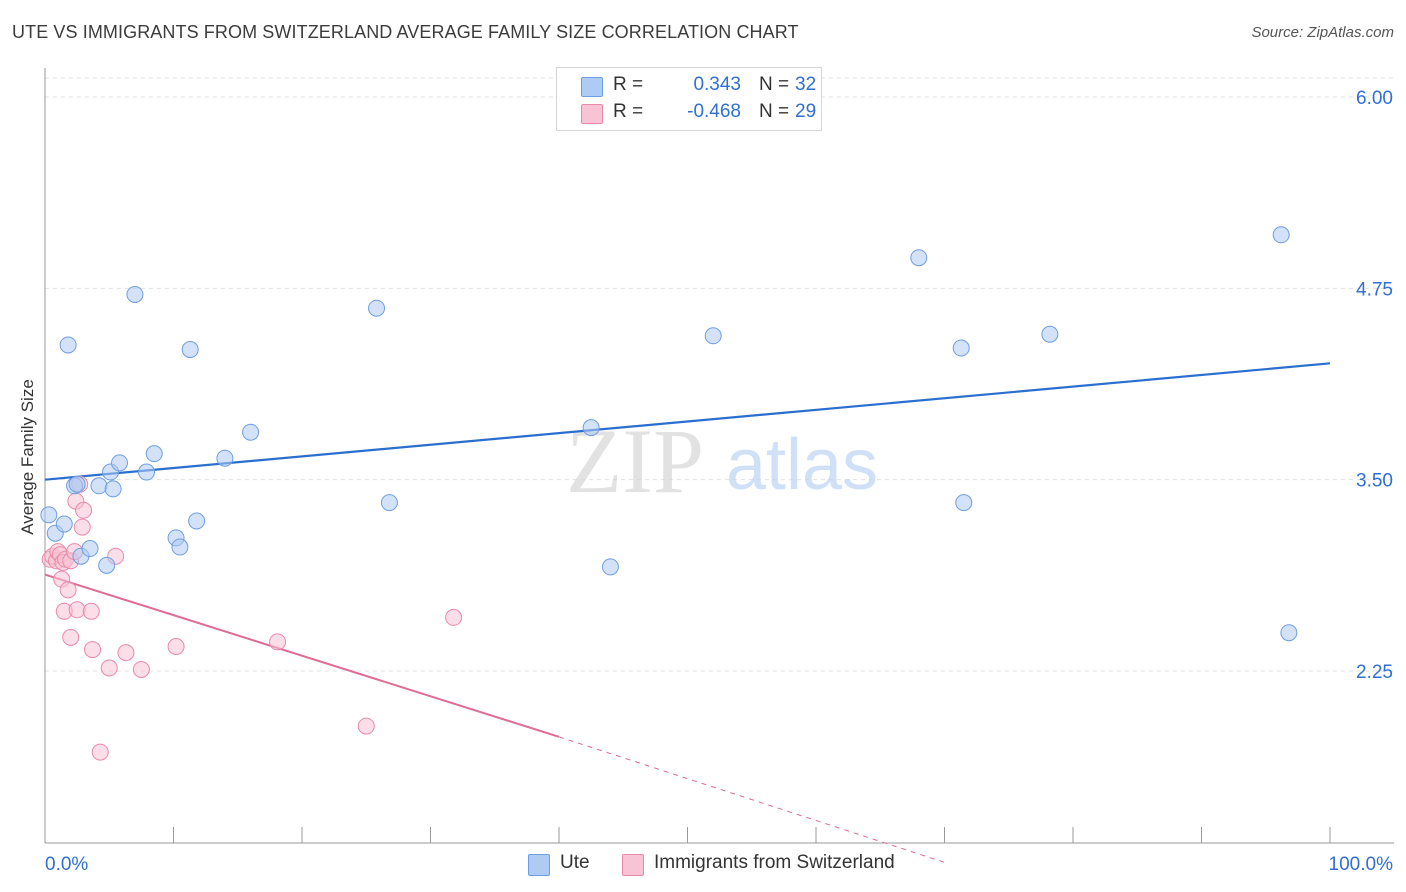 This screenshot has width=1406, height=892. What do you see at coordinates (806, 111) in the screenshot?
I see `legend-n-value: 29` at bounding box center [806, 111].